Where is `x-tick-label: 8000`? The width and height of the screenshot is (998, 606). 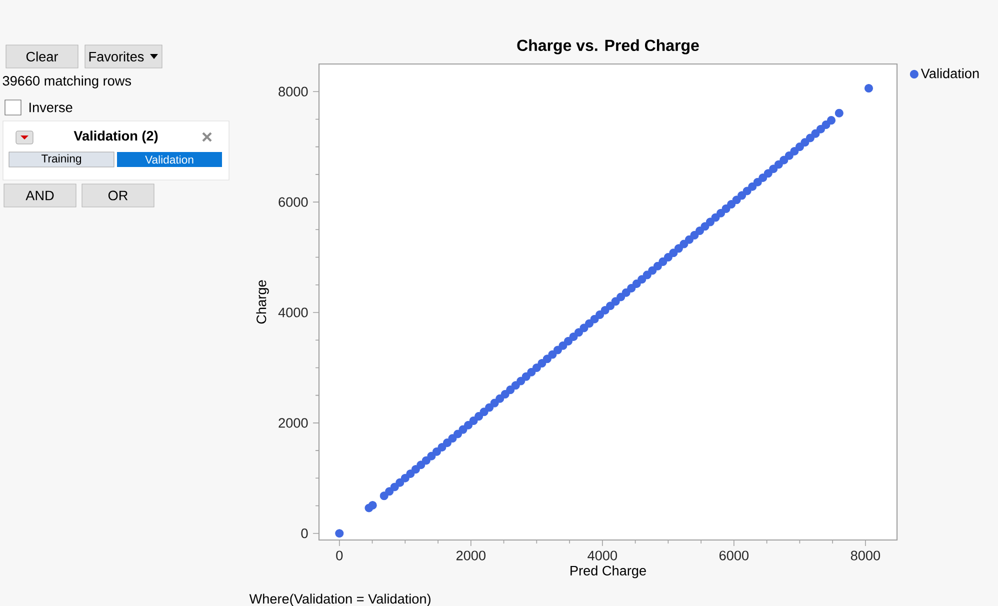 x-tick-label: 8000 is located at coordinates (865, 555).